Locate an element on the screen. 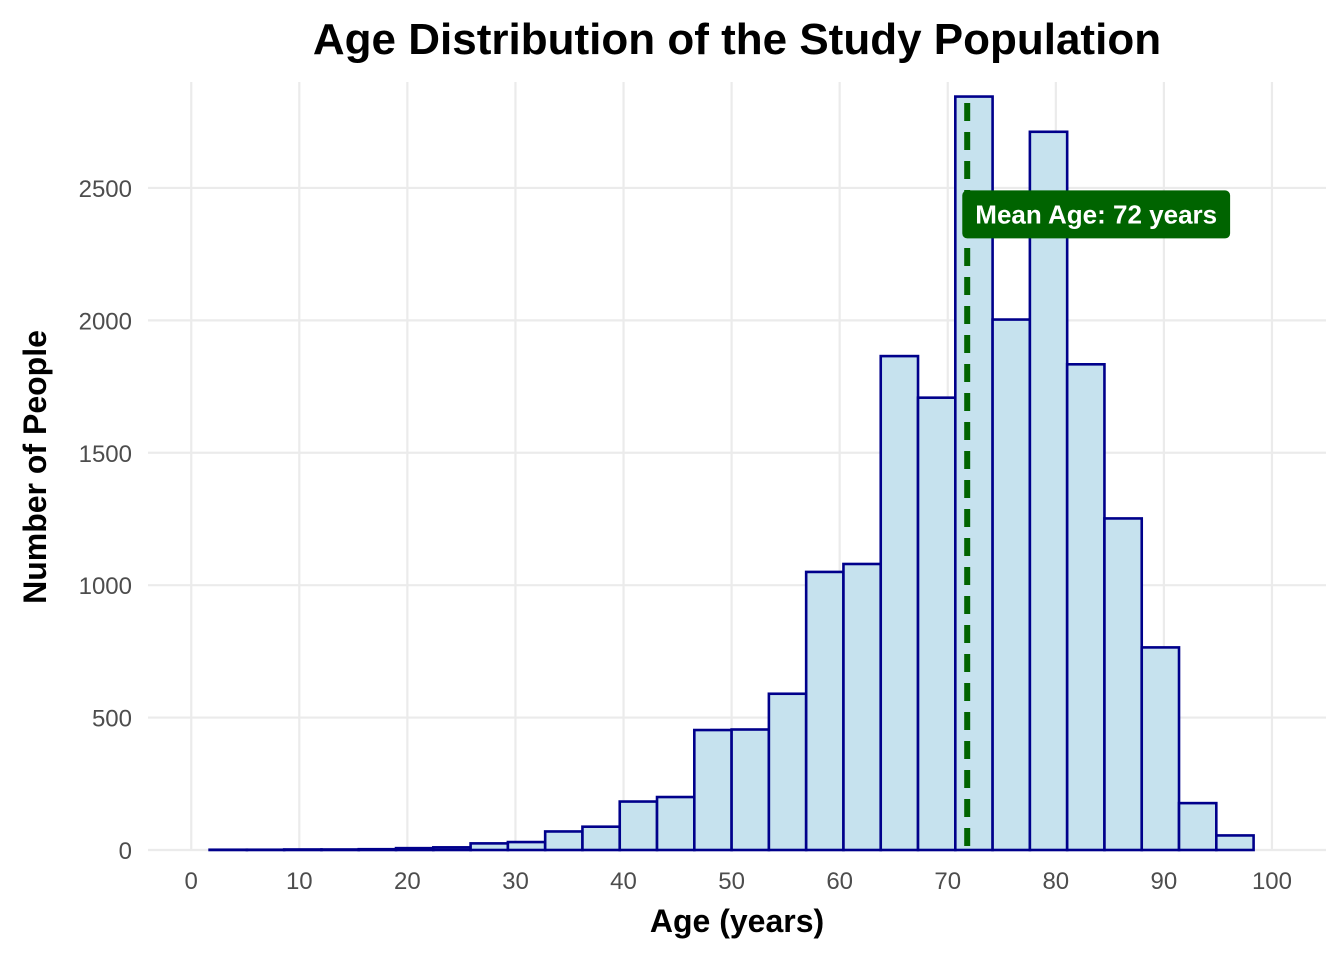 The height and width of the screenshot is (960, 1344). y-axis-ticks: 0 500 1000 1500 2000 2500 is located at coordinates (105, 520).